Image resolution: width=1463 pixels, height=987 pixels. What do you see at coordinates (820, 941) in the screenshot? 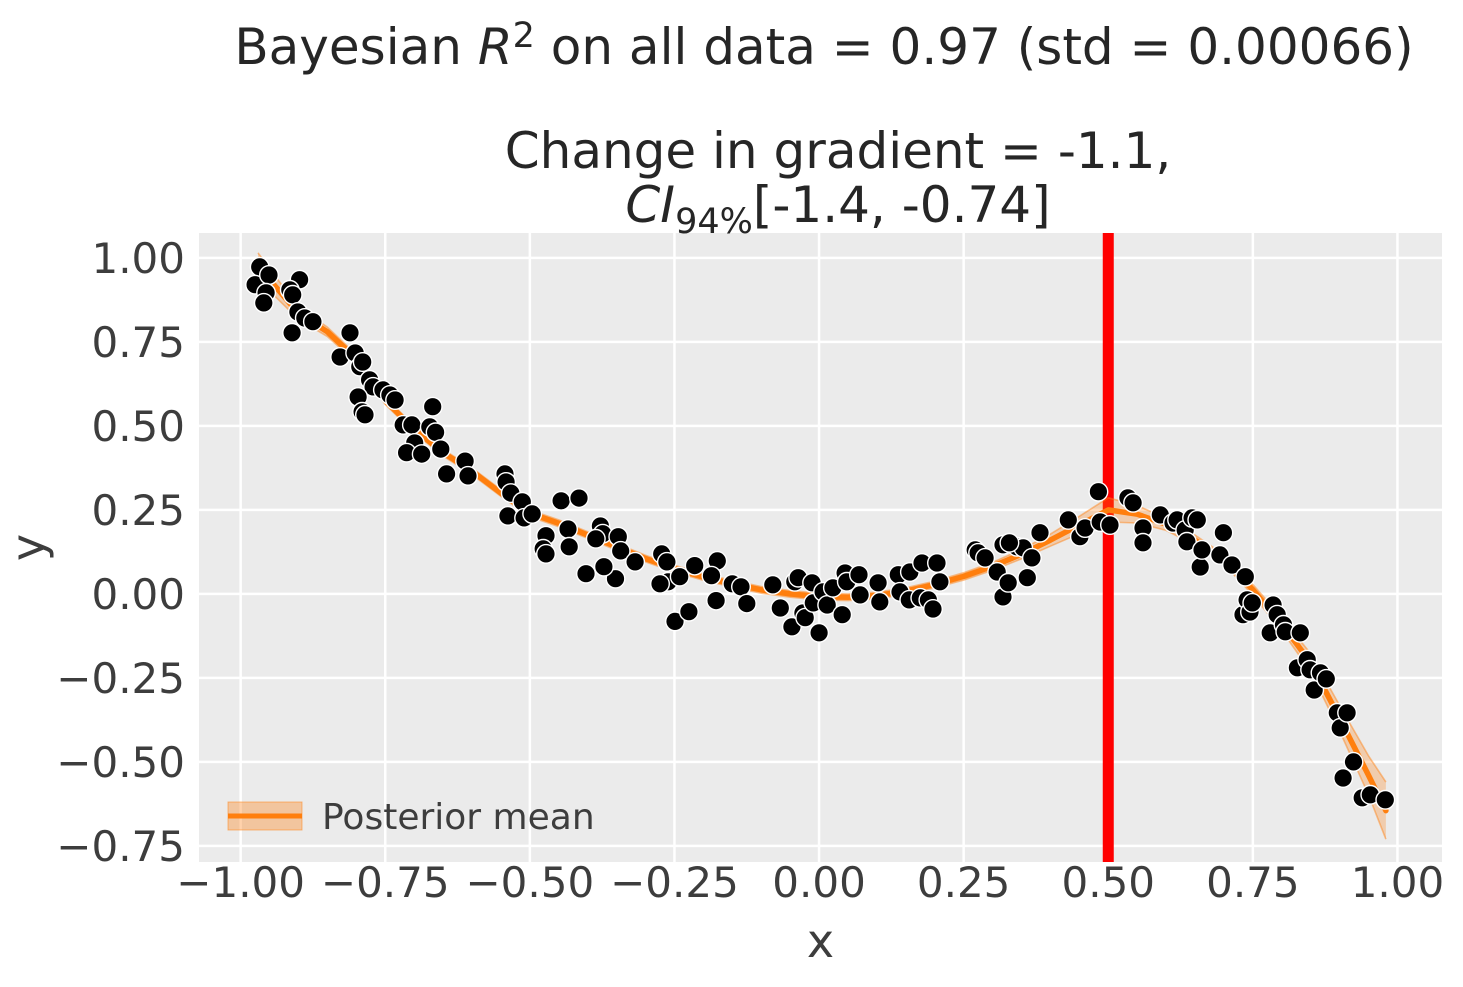
I see `x-axis-label: x` at bounding box center [820, 941].